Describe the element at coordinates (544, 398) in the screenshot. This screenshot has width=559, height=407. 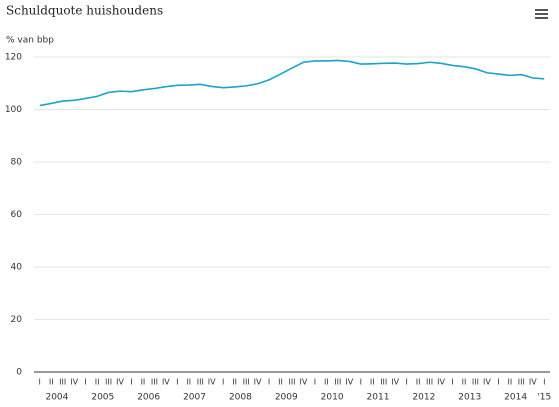
I see `x-group-label: '15` at that location.